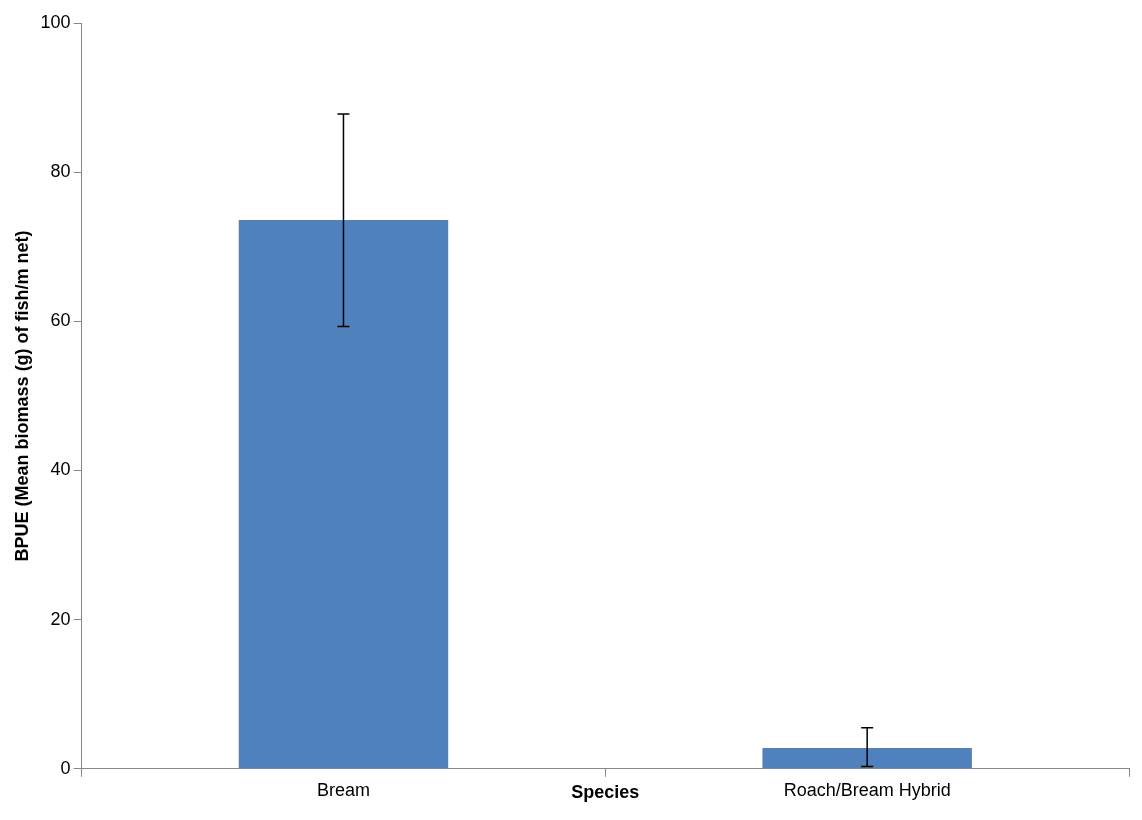 The width and height of the screenshot is (1142, 820). Describe the element at coordinates (60, 618) in the screenshot. I see `y-tick-label: 20` at that location.